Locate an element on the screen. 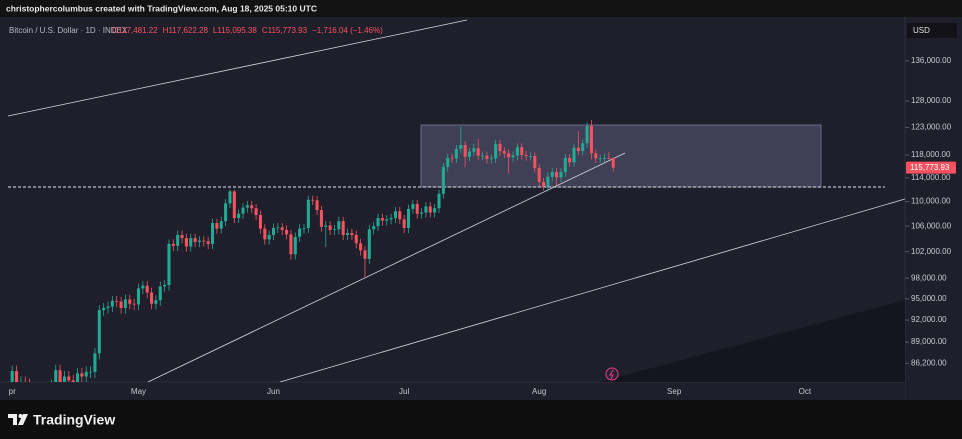 The image size is (962, 439). event-icon-glyph is located at coordinates (611, 374).